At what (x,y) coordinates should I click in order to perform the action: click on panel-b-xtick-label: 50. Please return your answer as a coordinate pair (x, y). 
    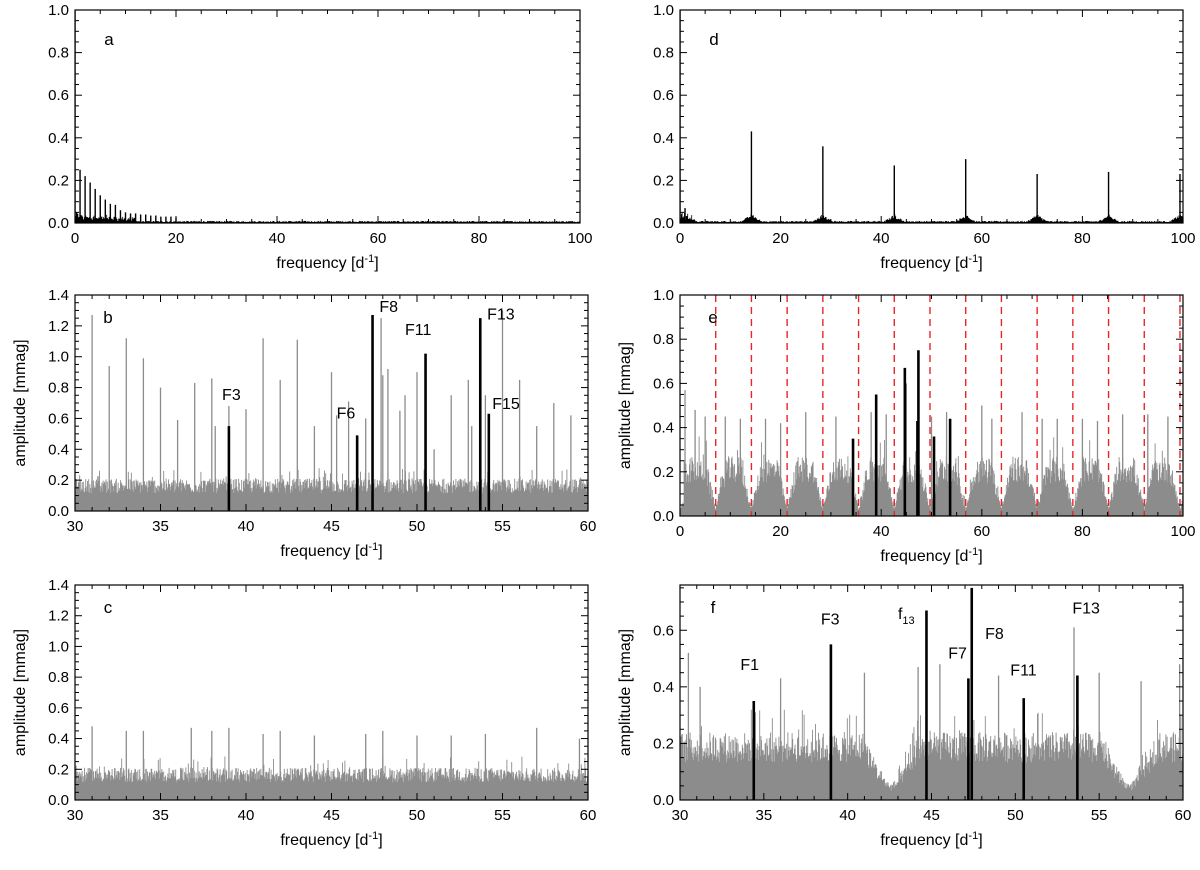
    Looking at the image, I should click on (417, 526).